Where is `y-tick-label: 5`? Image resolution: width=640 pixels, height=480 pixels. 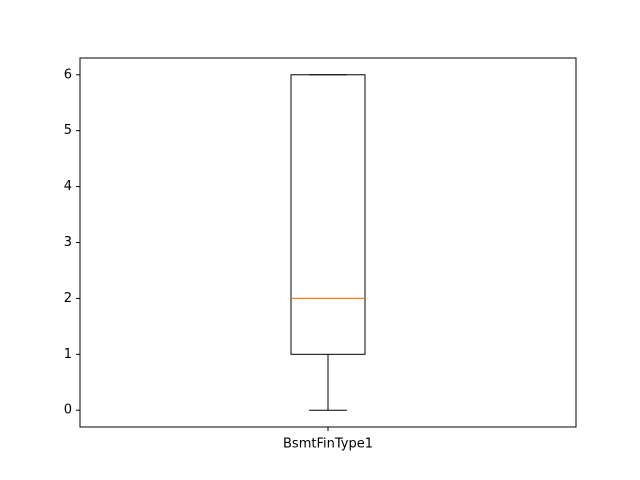
y-tick-label: 5 is located at coordinates (68, 130).